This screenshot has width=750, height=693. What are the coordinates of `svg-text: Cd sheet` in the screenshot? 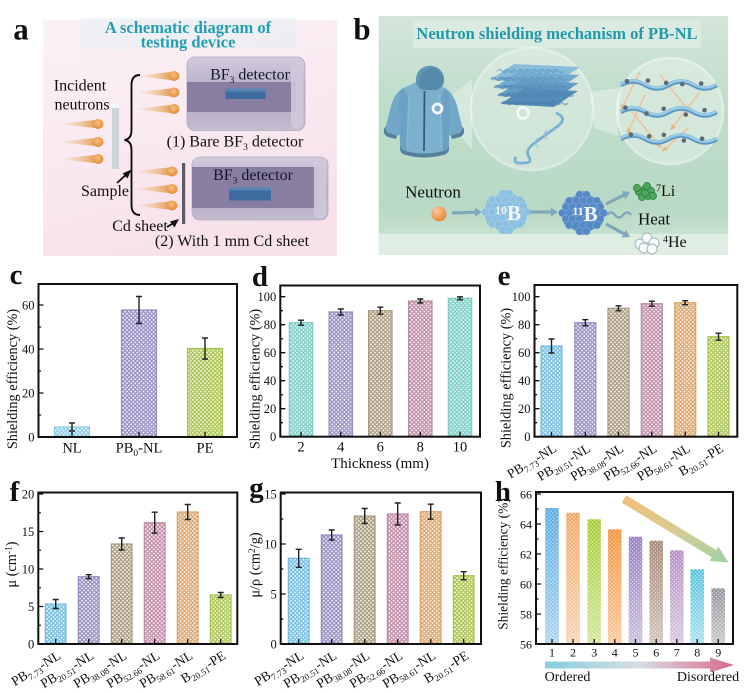 It's located at (140, 226).